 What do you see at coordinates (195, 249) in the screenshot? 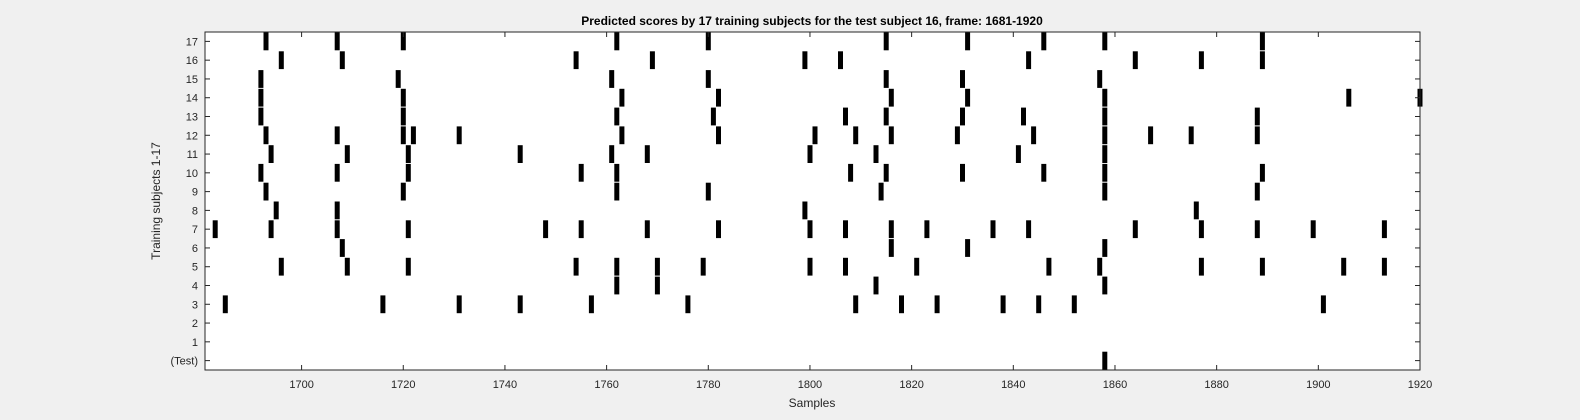
I see `y-tick-label: 6` at bounding box center [195, 249].